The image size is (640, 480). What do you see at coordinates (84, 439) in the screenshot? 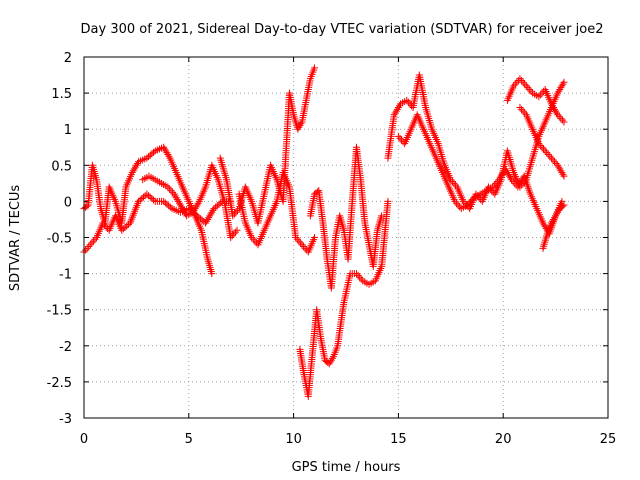
I see `x-tick-label: 0` at bounding box center [84, 439].